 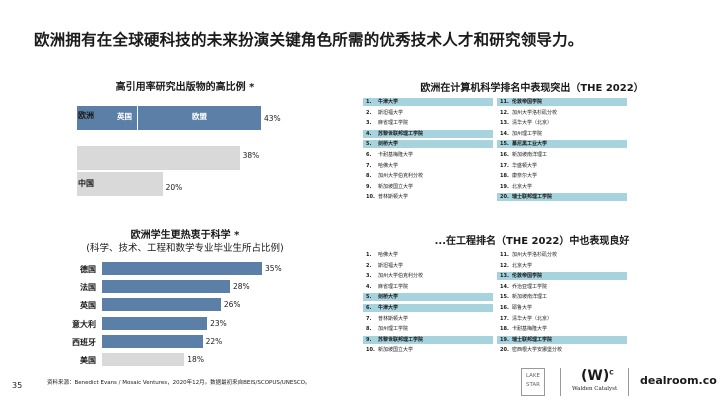 What do you see at coordinates (522, 265) in the screenshot?
I see `university-name: 北京大学` at bounding box center [522, 265].